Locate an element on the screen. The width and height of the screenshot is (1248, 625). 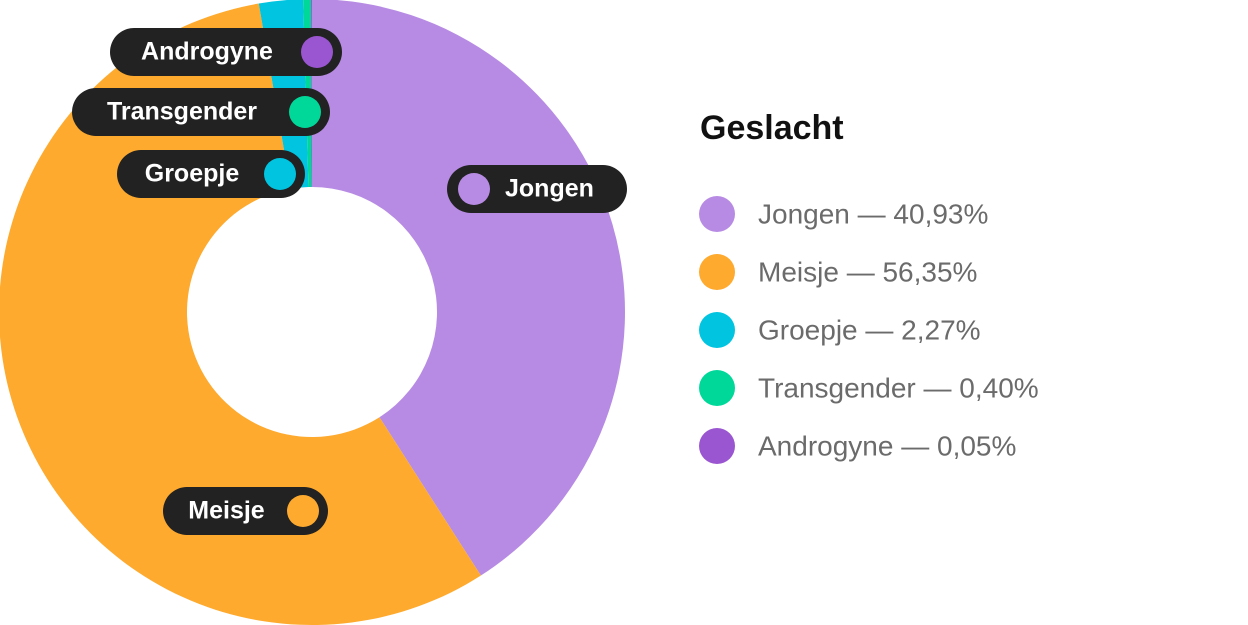
callout: Groepje is located at coordinates (211, 174).